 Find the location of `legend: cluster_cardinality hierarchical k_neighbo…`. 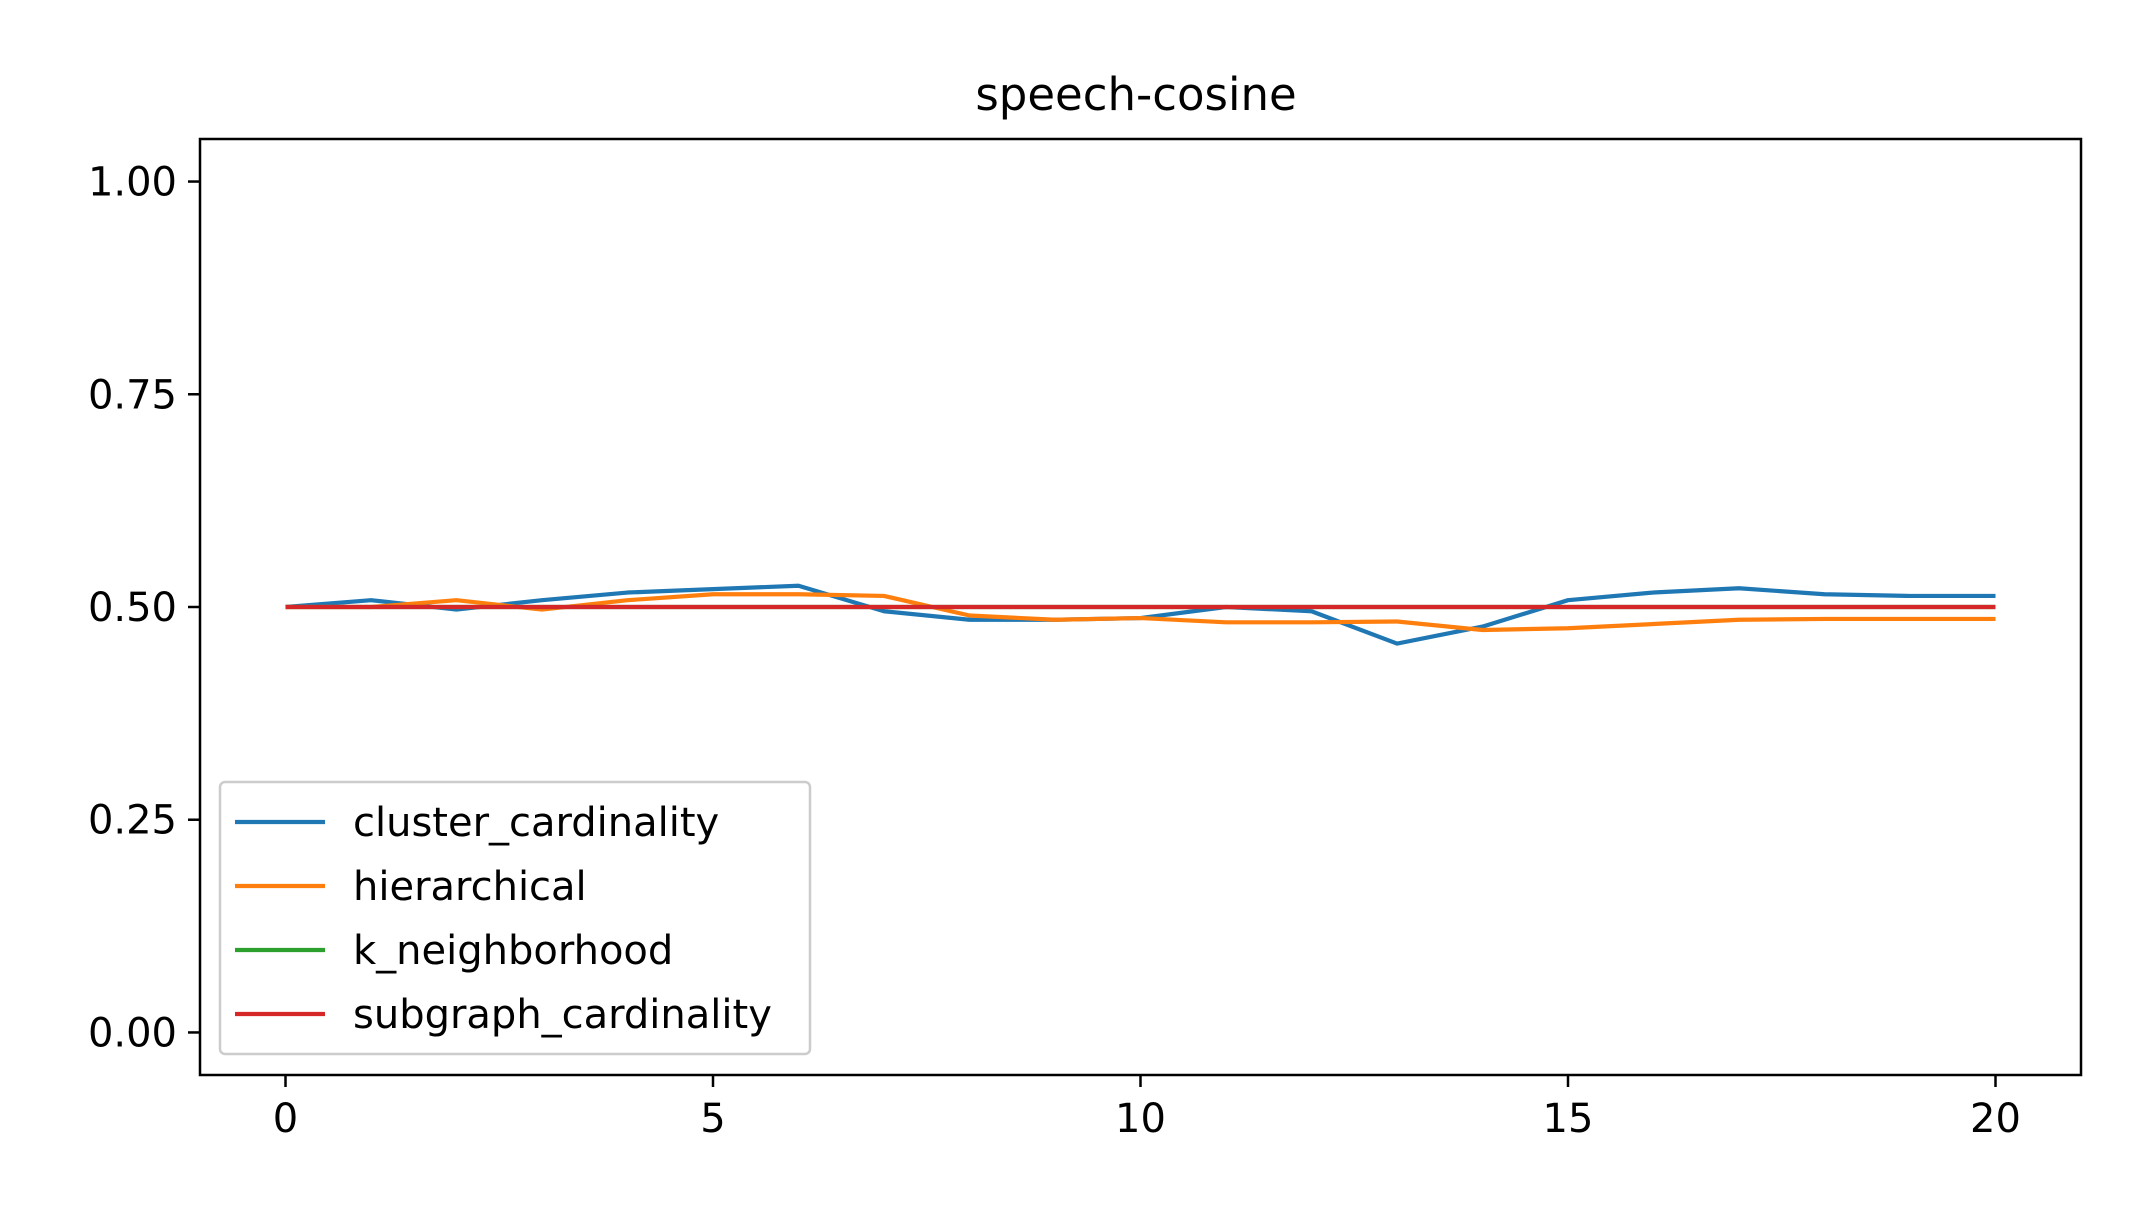

legend: cluster_cardinality hierarchical k_neighbo… is located at coordinates (515, 918).